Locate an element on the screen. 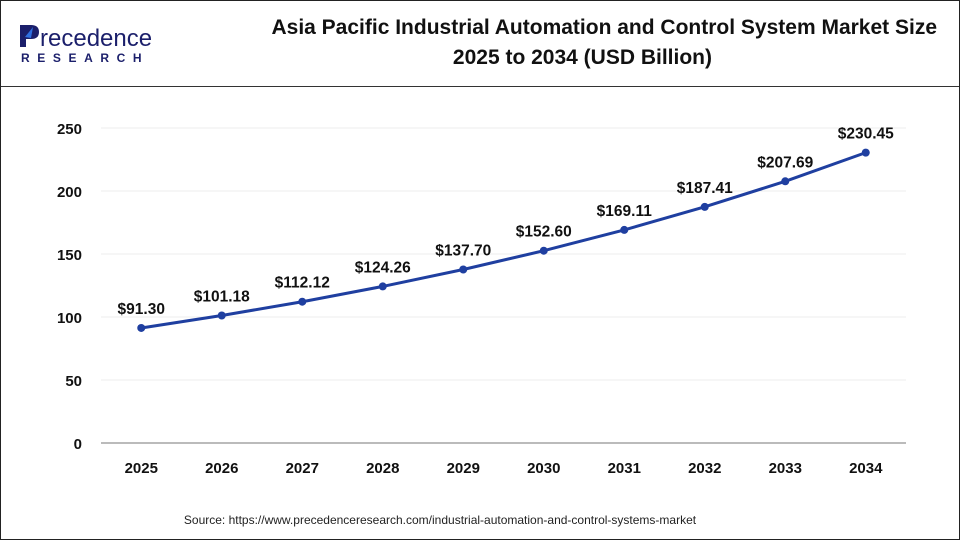 The image size is (960, 540). x-tick-label: 2032 is located at coordinates (704, 468).